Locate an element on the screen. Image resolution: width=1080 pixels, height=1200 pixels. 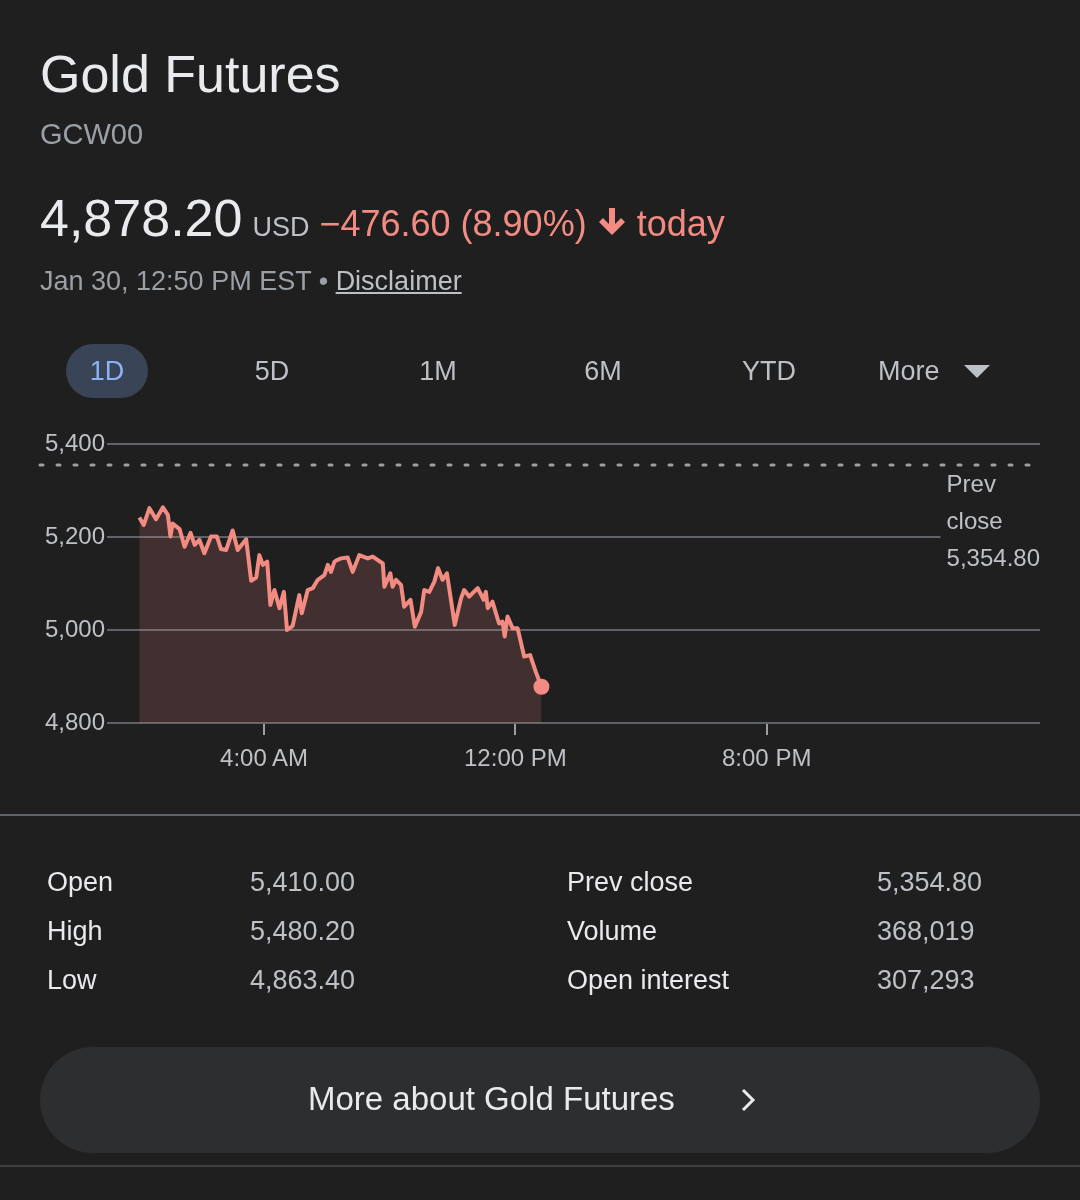
text: More is located at coordinates (909, 371).